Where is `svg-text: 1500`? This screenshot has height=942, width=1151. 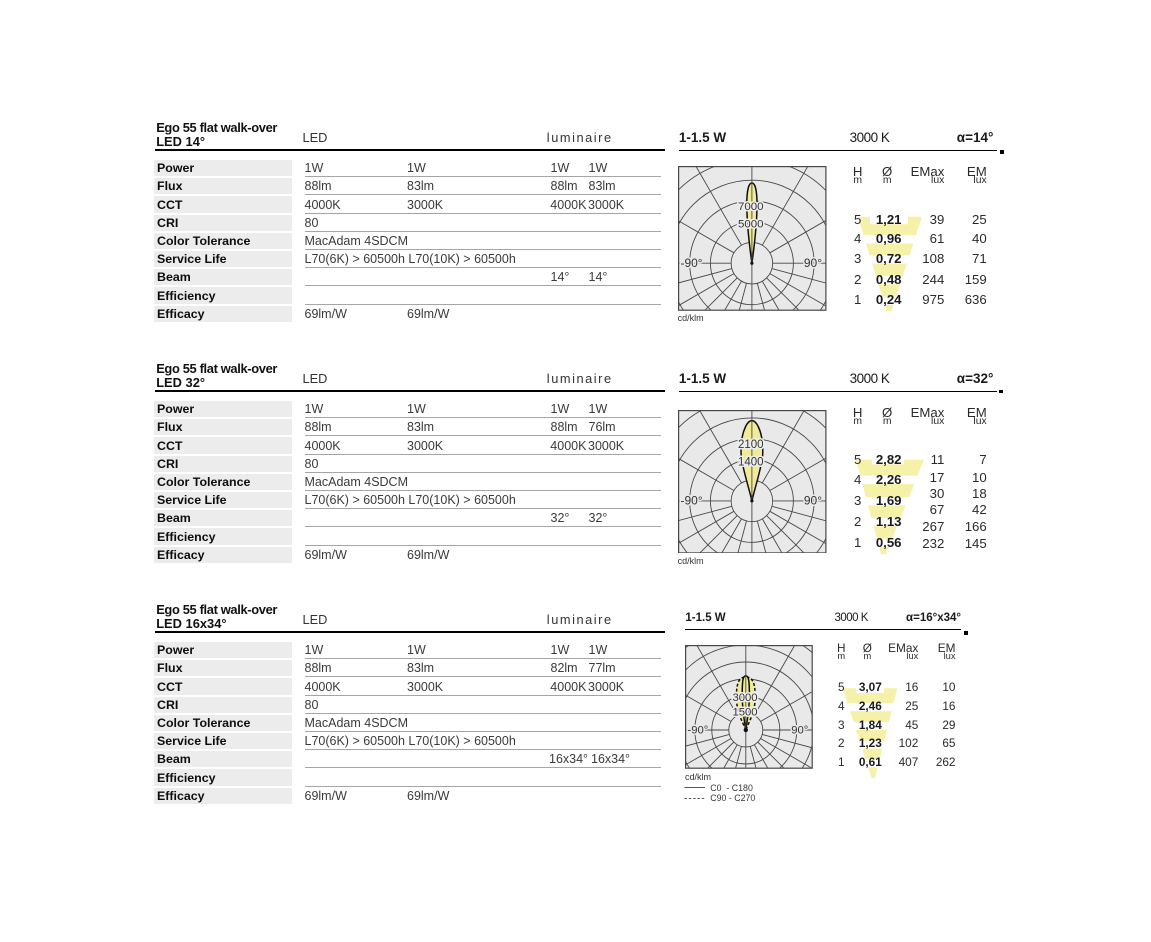
svg-text: 1500 is located at coordinates (744, 712).